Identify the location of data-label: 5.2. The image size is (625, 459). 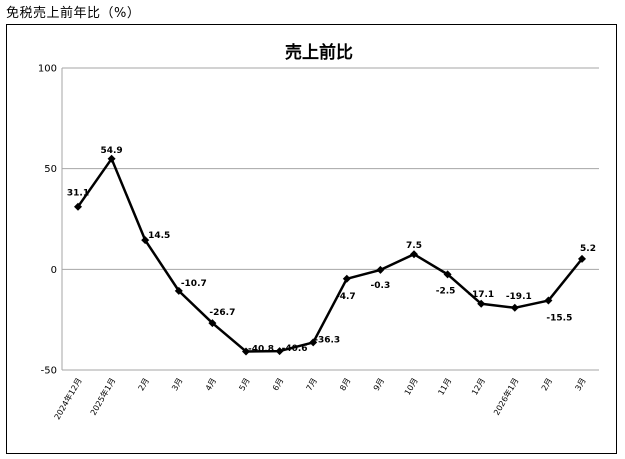
(588, 249).